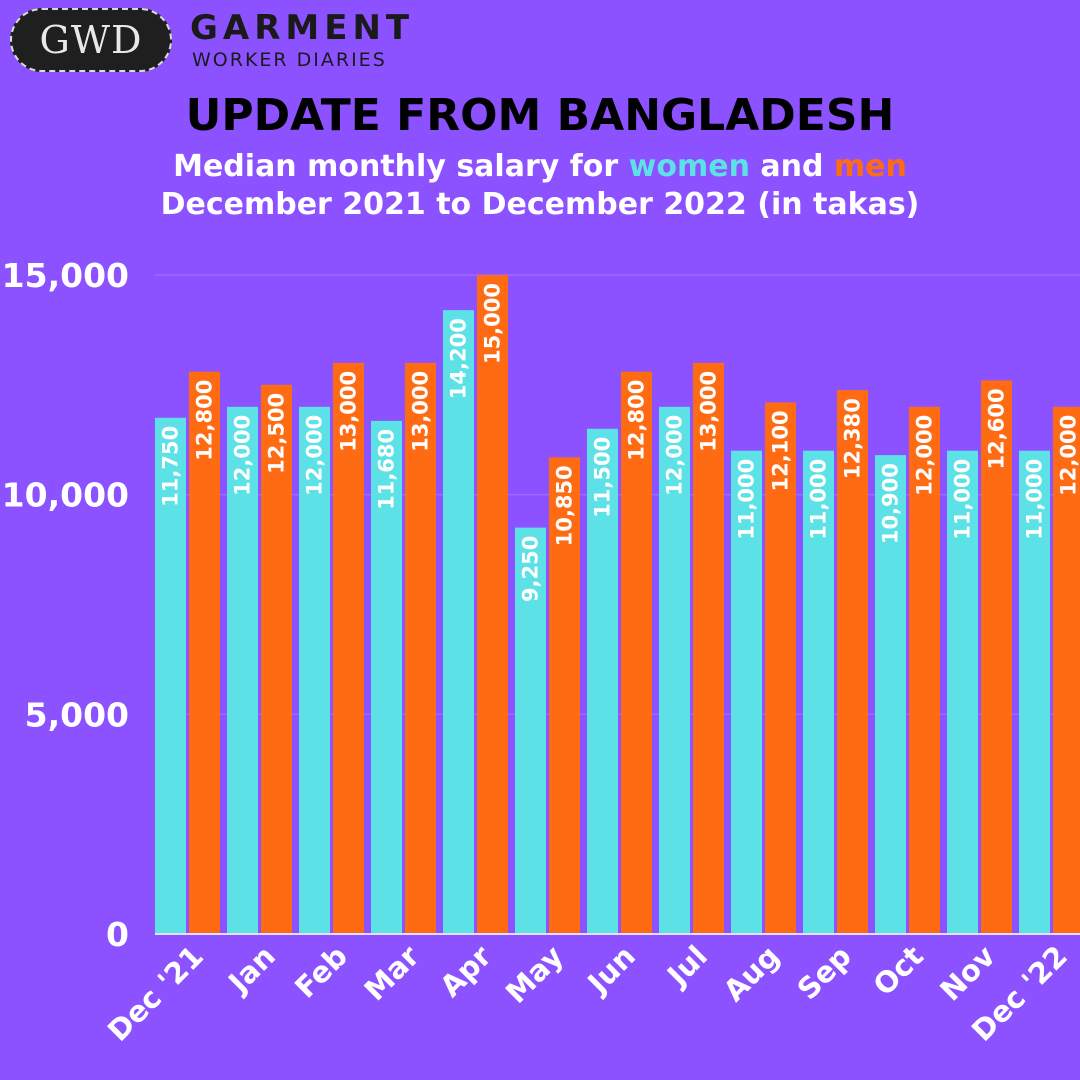 The image size is (1080, 1080). I want to click on gwd-logo: GWD, so click(91, 40).